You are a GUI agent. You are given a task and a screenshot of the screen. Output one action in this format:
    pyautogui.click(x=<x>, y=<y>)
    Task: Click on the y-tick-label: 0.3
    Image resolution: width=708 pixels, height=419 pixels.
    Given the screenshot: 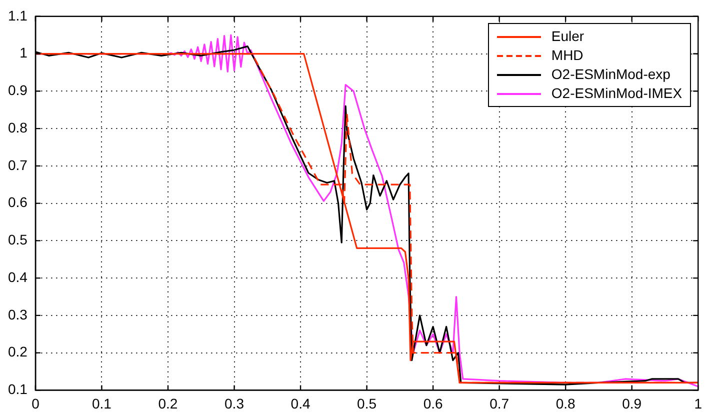 What is the action you would take?
    pyautogui.click(x=18, y=314)
    